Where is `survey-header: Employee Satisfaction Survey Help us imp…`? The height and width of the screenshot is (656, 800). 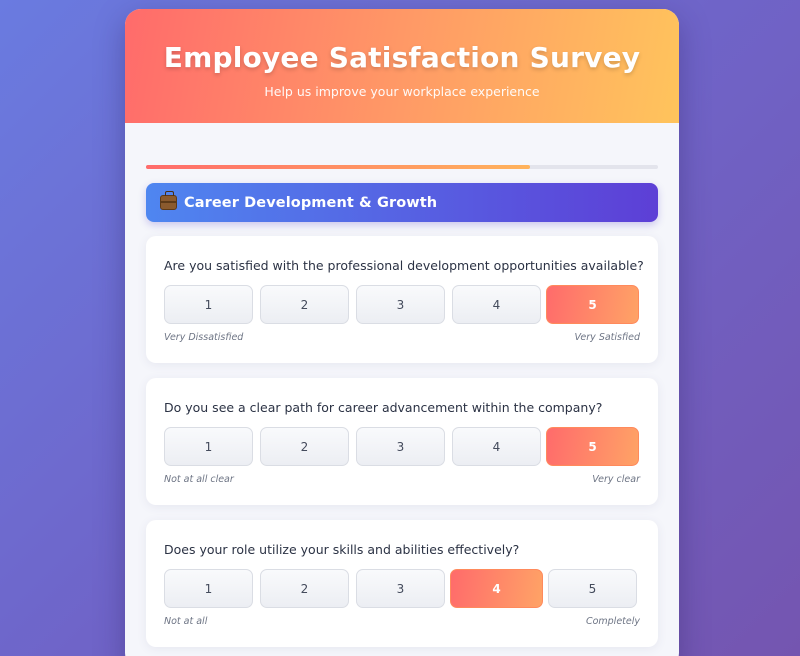
survey-header: Employee Satisfaction Survey Help us imp… is located at coordinates (402, 66).